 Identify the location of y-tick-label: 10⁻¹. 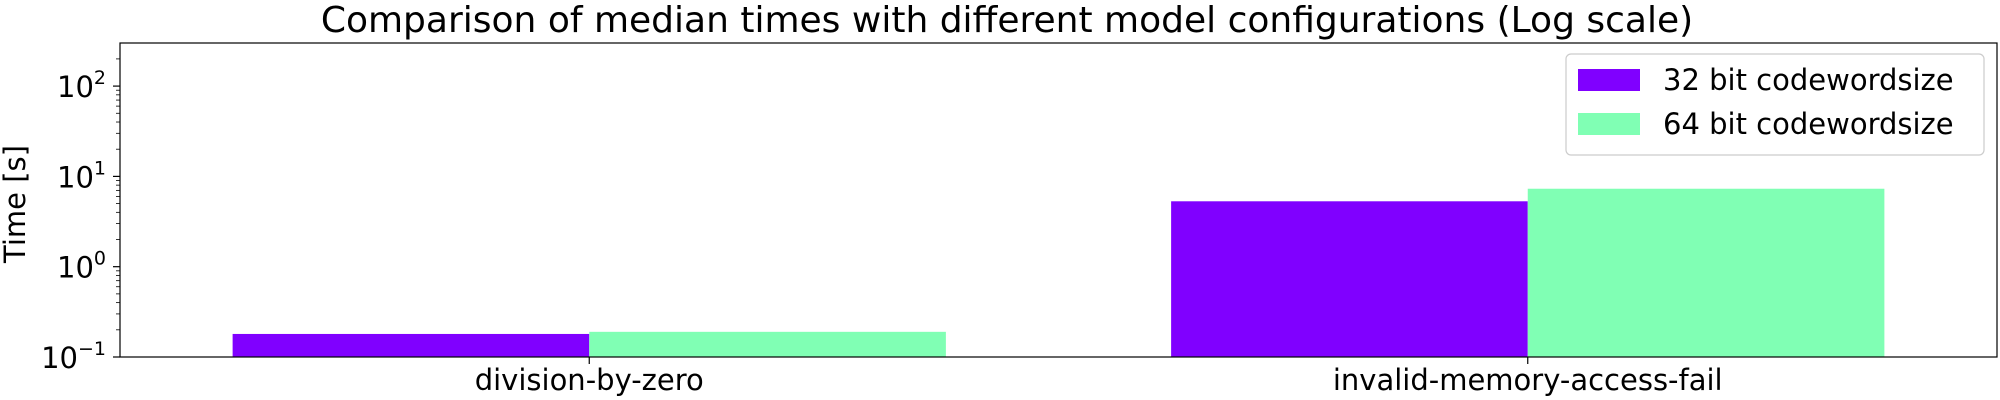
(73, 356).